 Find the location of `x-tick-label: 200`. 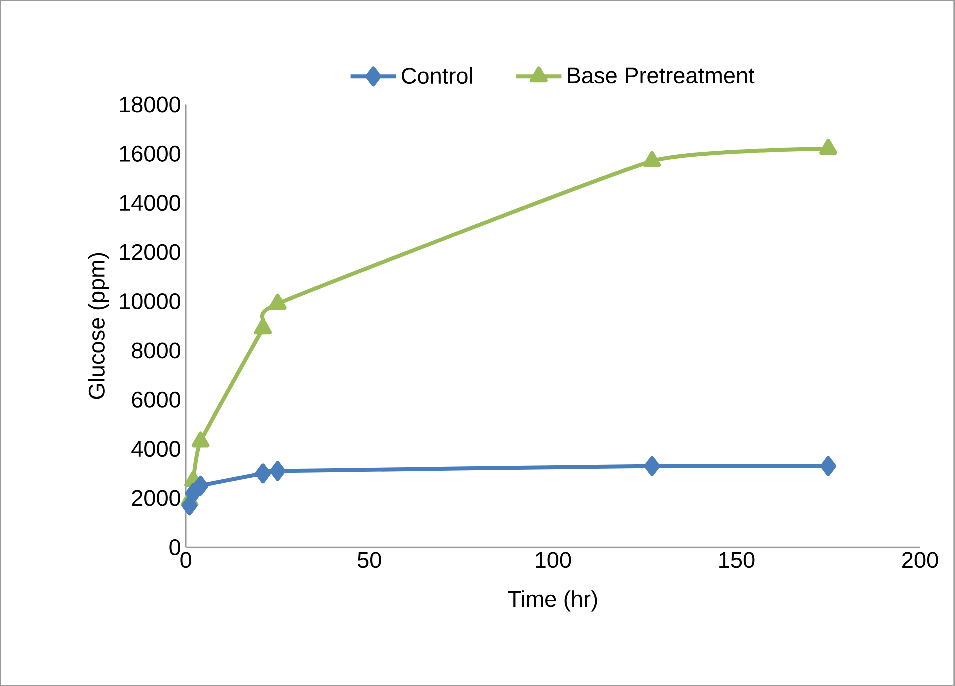

x-tick-label: 200 is located at coordinates (920, 560).